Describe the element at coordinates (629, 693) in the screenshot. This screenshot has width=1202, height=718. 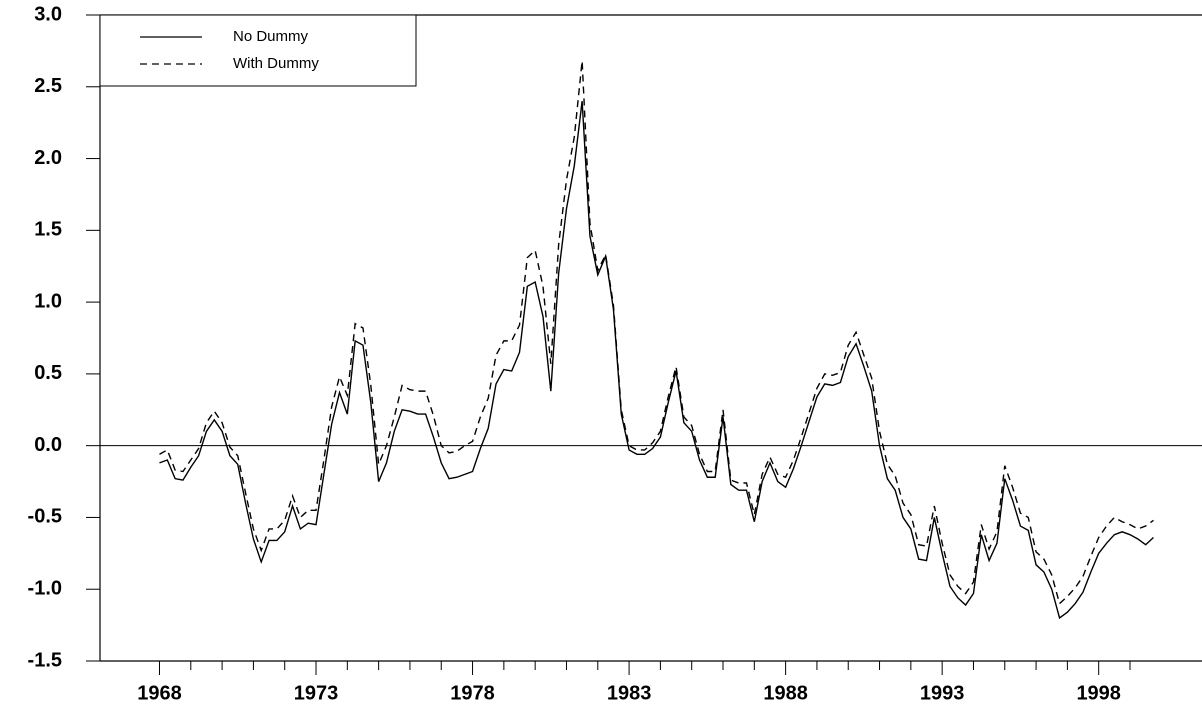
I see `x-tick-label: 1983` at that location.